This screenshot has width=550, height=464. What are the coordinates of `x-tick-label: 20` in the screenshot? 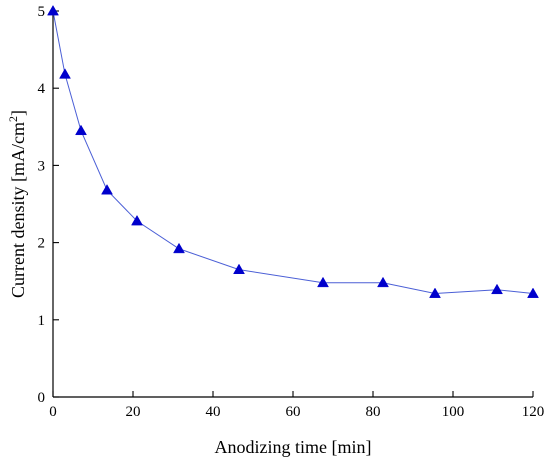 It's located at (133, 412).